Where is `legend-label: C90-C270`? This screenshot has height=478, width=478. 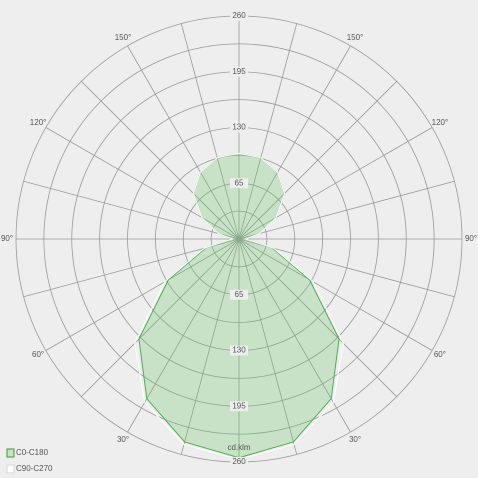
legend-label: C90-C270 is located at coordinates (34, 468).